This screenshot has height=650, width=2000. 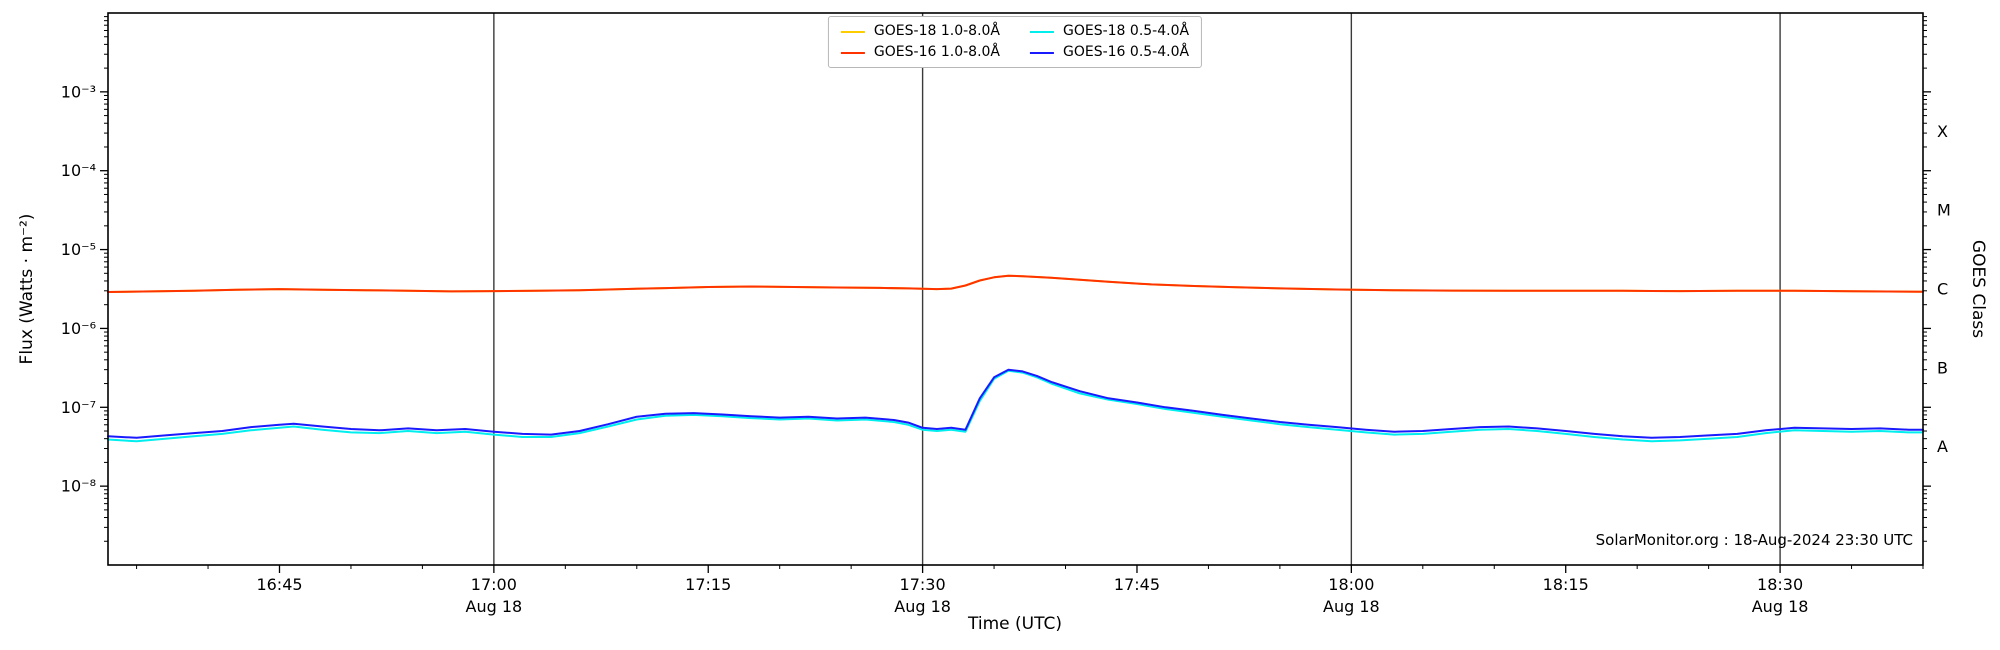 What do you see at coordinates (923, 584) in the screenshot?
I see `x-tick-label: 17:30` at bounding box center [923, 584].